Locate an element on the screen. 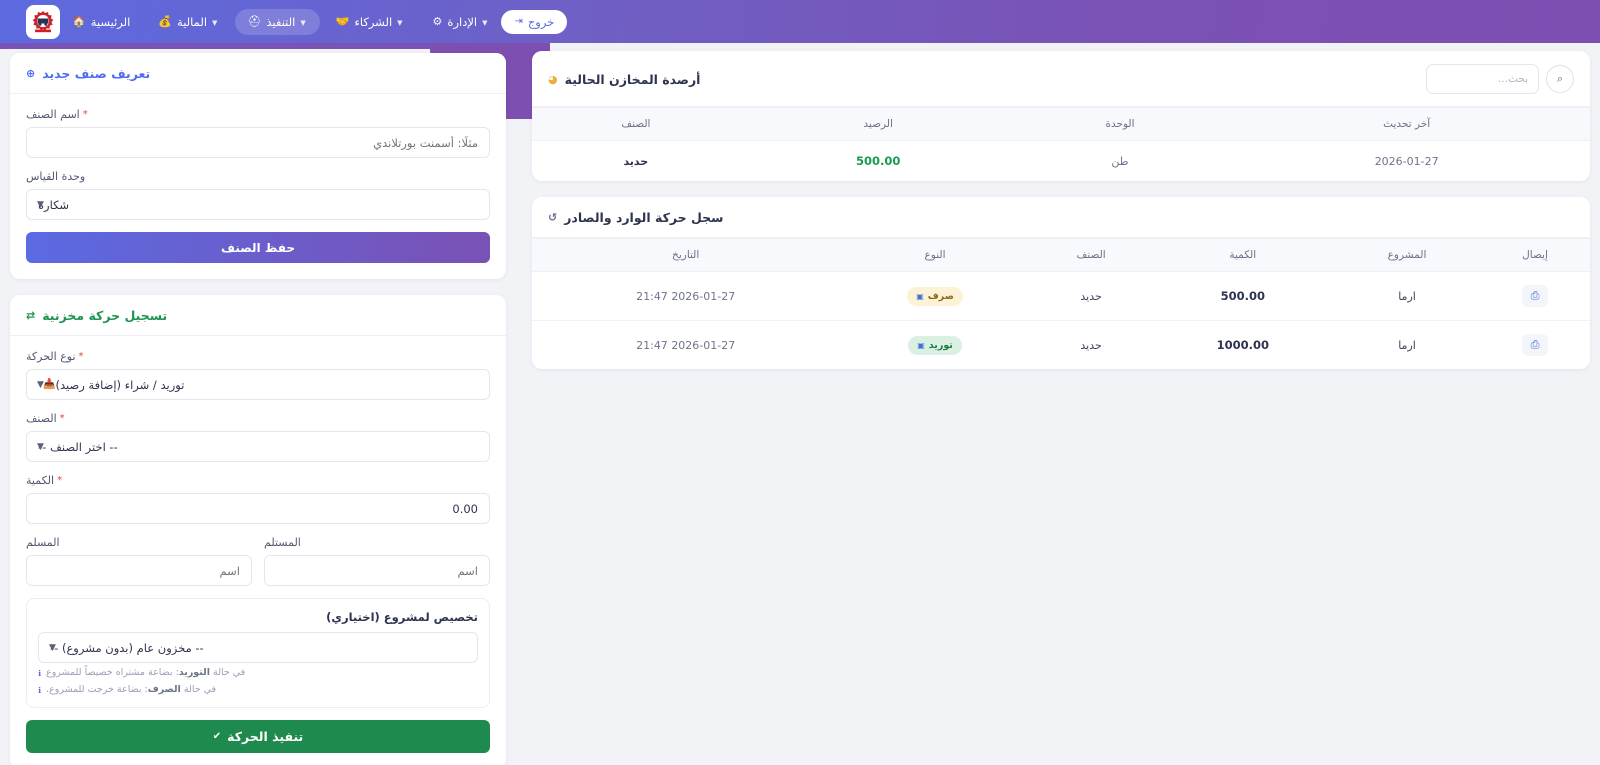  helmet-icon: ⛑ is located at coordinates (254, 21).